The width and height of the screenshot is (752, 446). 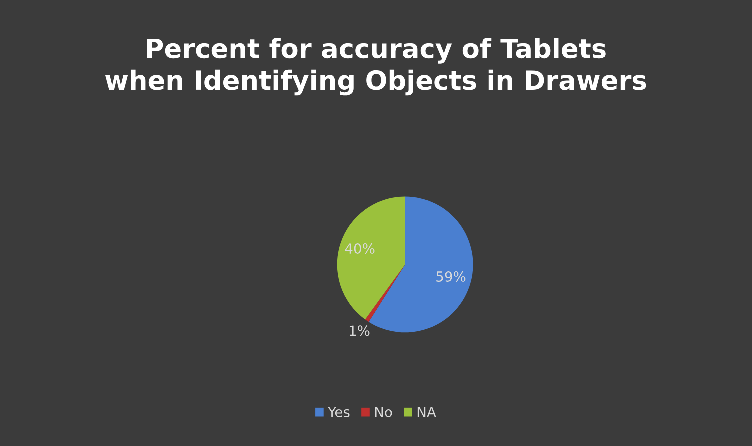 I want to click on data-label: 59%, so click(x=451, y=277).